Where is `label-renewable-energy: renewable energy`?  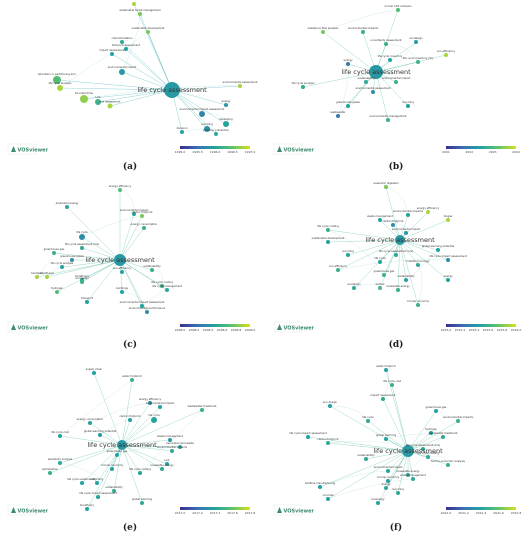 label-renewable-energy: renewable energy is located at coordinates (408, 471).